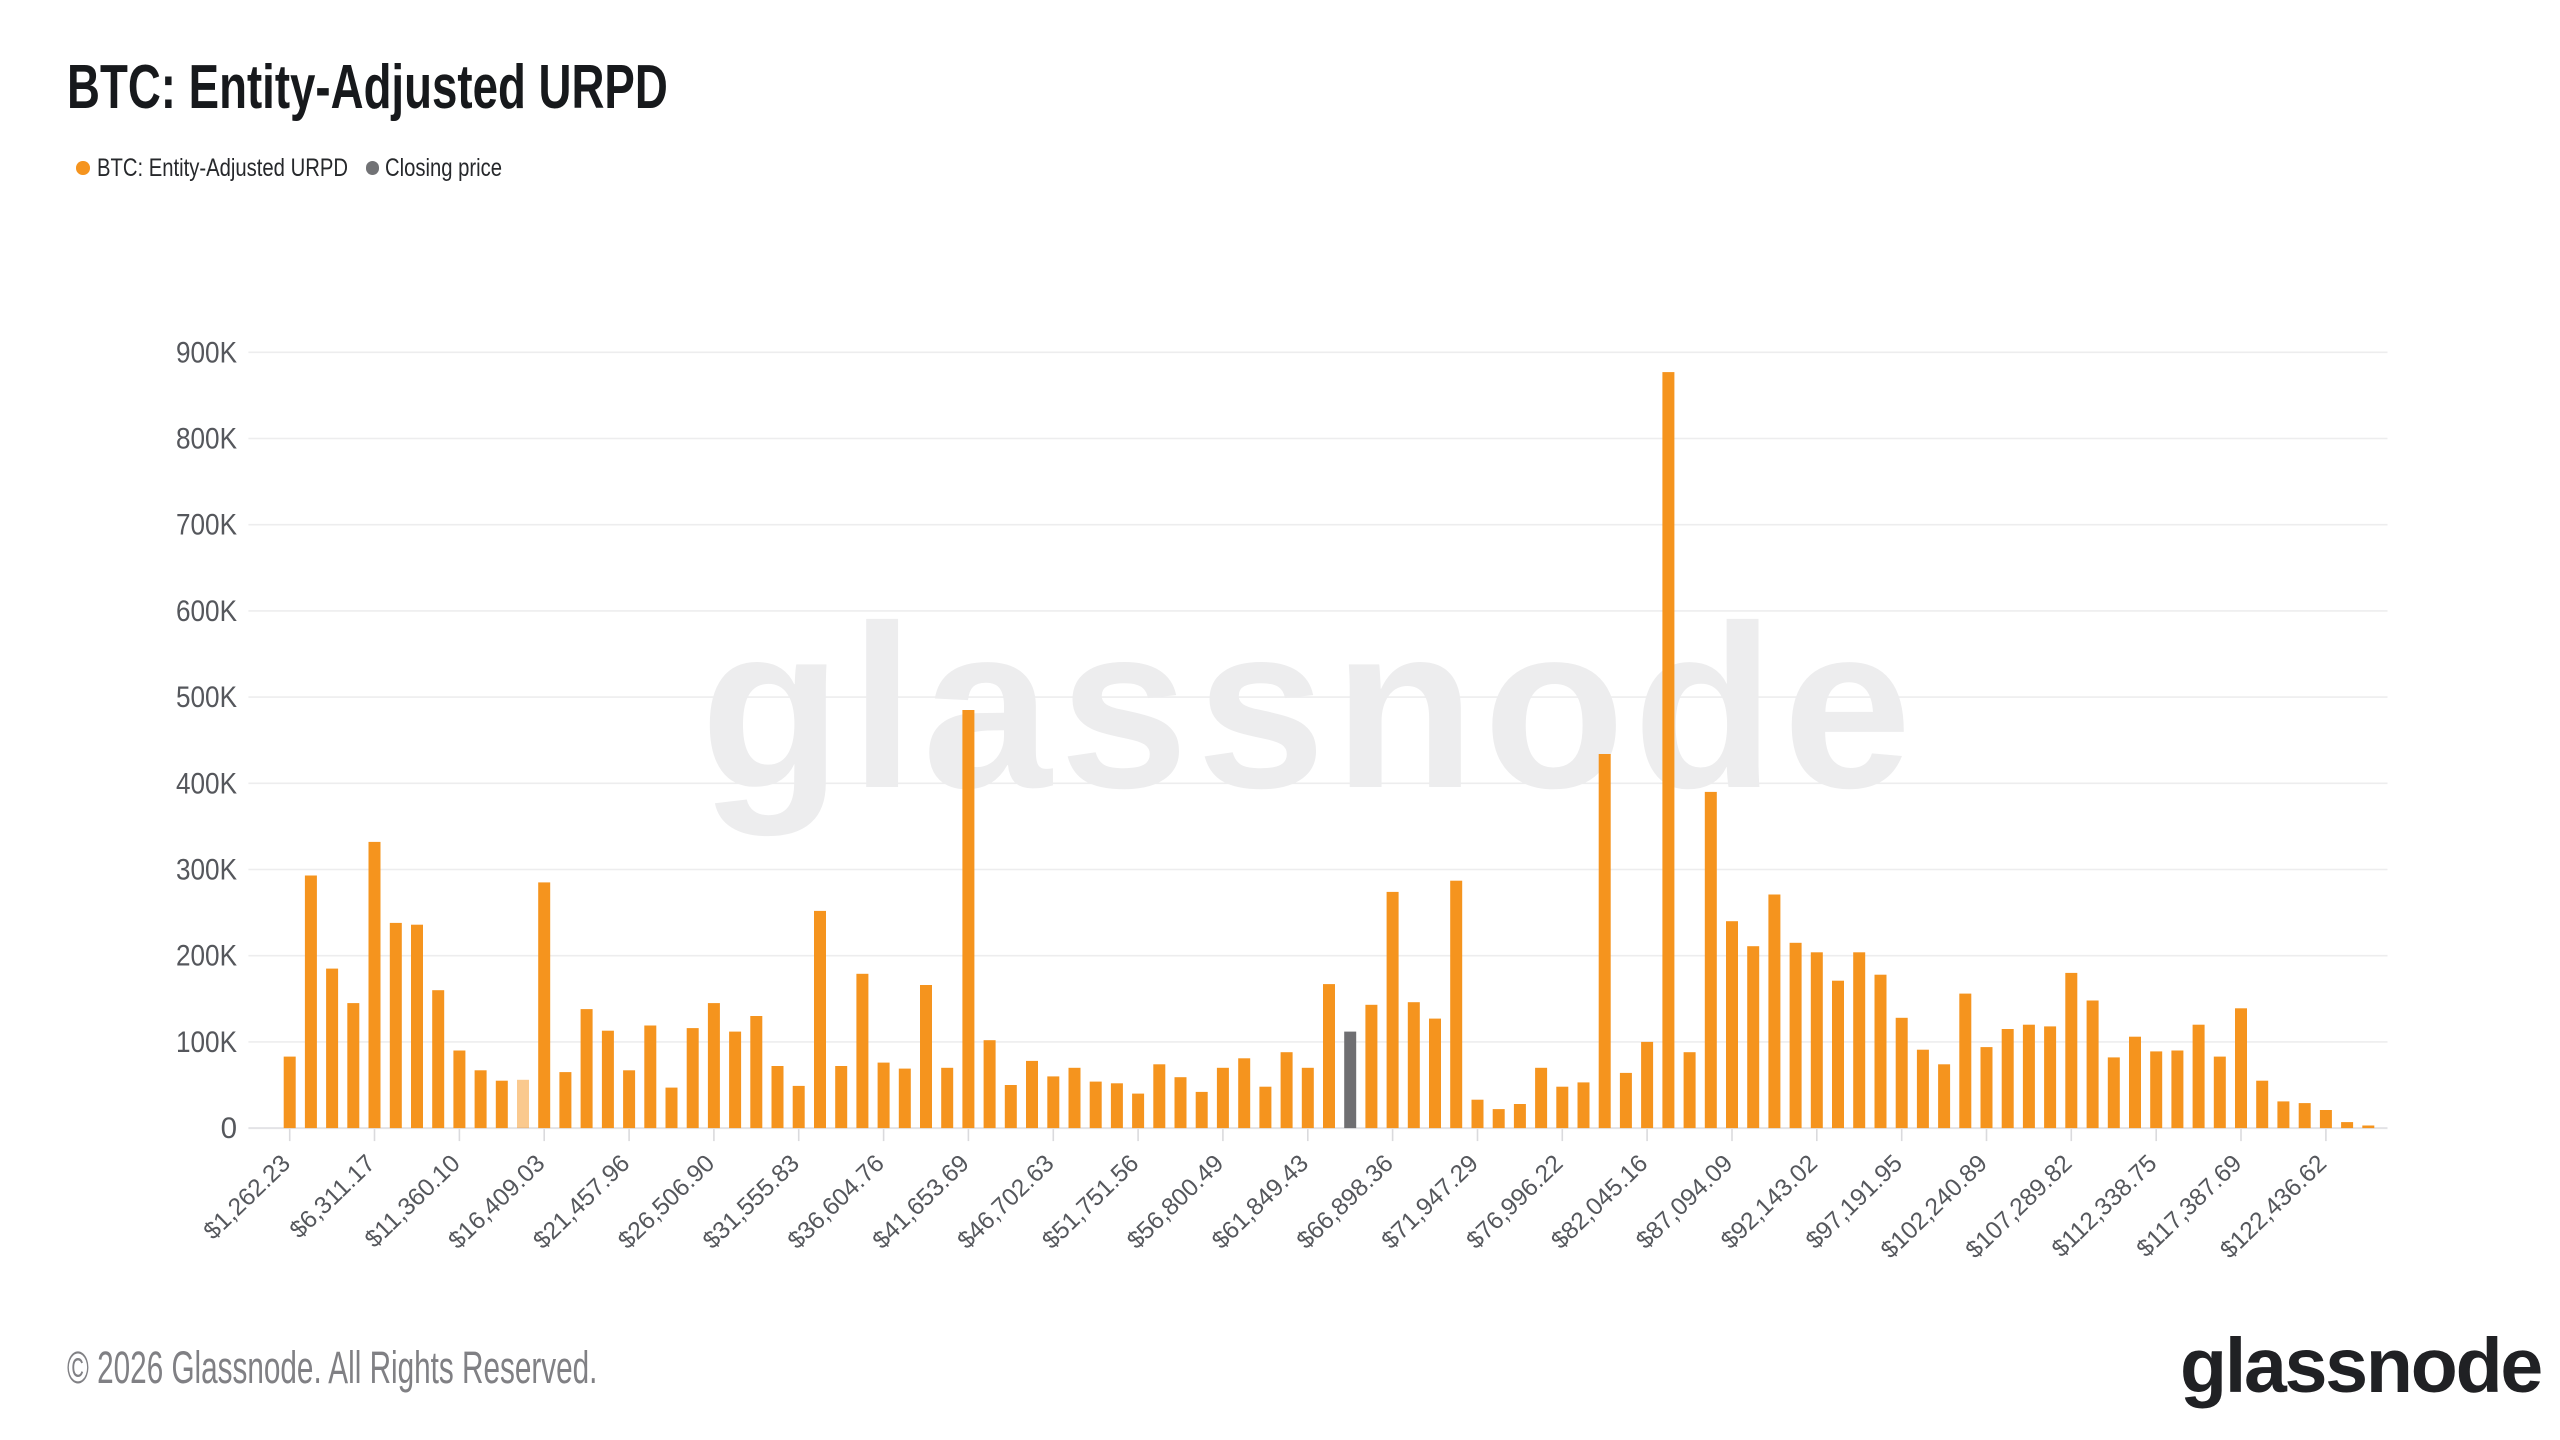 Image resolution: width=2560 pixels, height=1440 pixels. Describe the element at coordinates (206, 1042) in the screenshot. I see `svg-text: 100K` at that location.